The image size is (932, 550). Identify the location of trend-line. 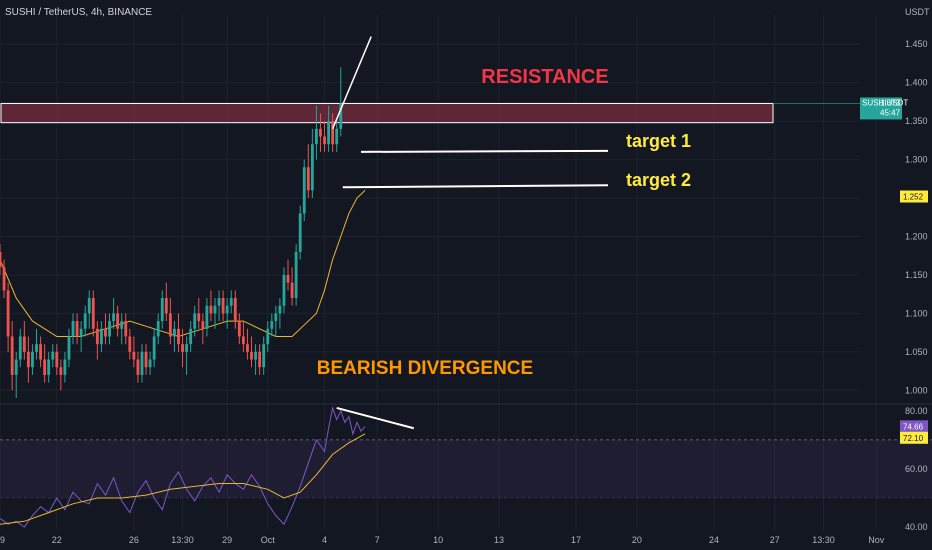
(351, 83).